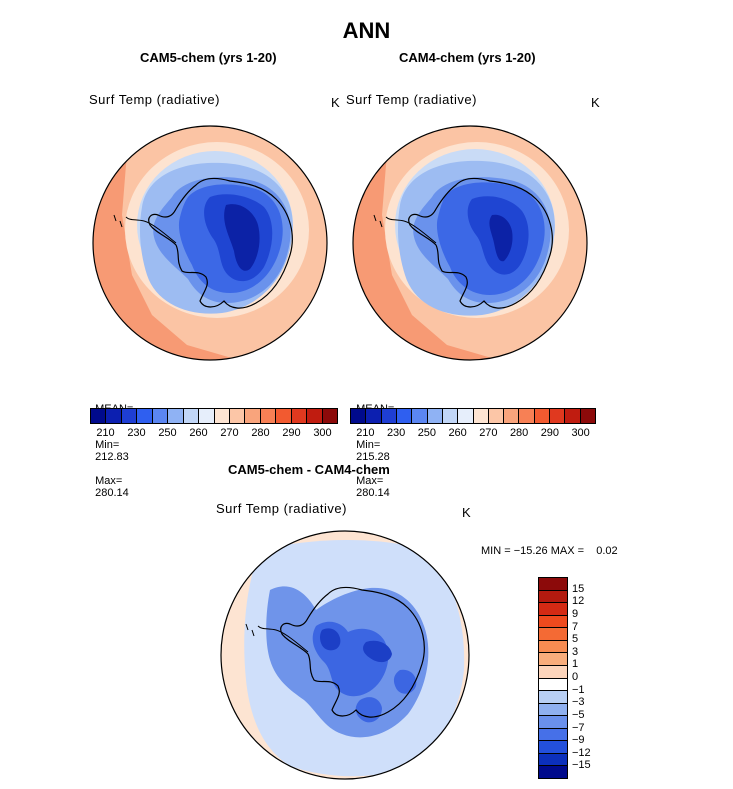 Image resolution: width=733 pixels, height=789 pixels. What do you see at coordinates (578, 689) in the screenshot?
I see `diff-colorbar-label: −1` at bounding box center [578, 689].